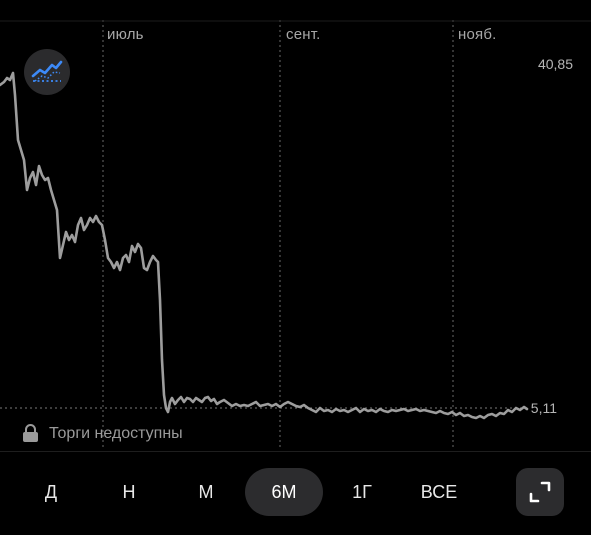 The image size is (591, 535). I want to click on range-divider, so click(295, 451).